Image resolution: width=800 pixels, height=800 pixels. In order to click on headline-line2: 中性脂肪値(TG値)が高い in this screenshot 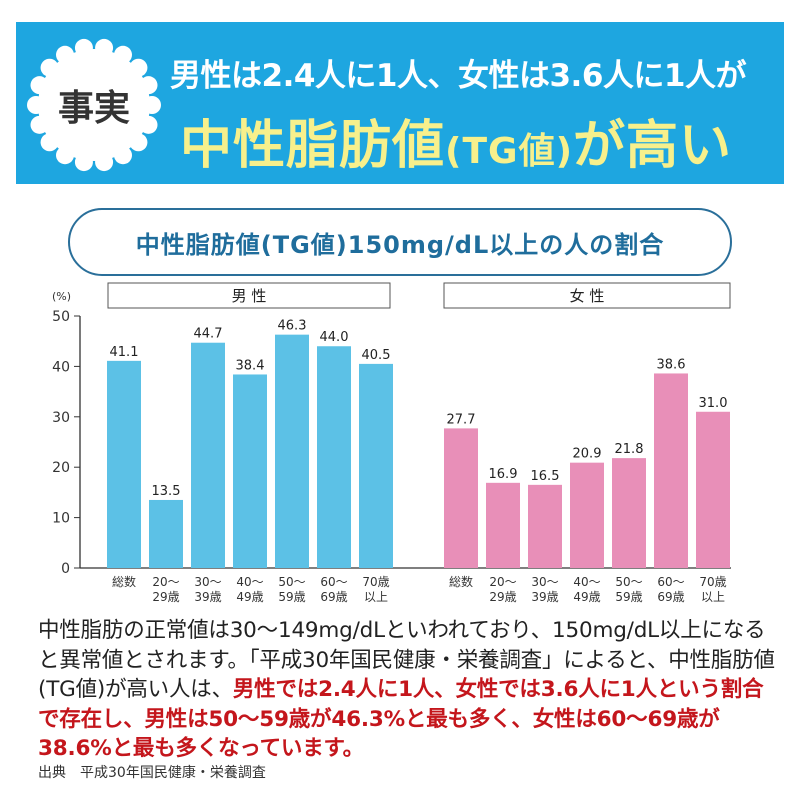, I will do `click(456, 140)`.